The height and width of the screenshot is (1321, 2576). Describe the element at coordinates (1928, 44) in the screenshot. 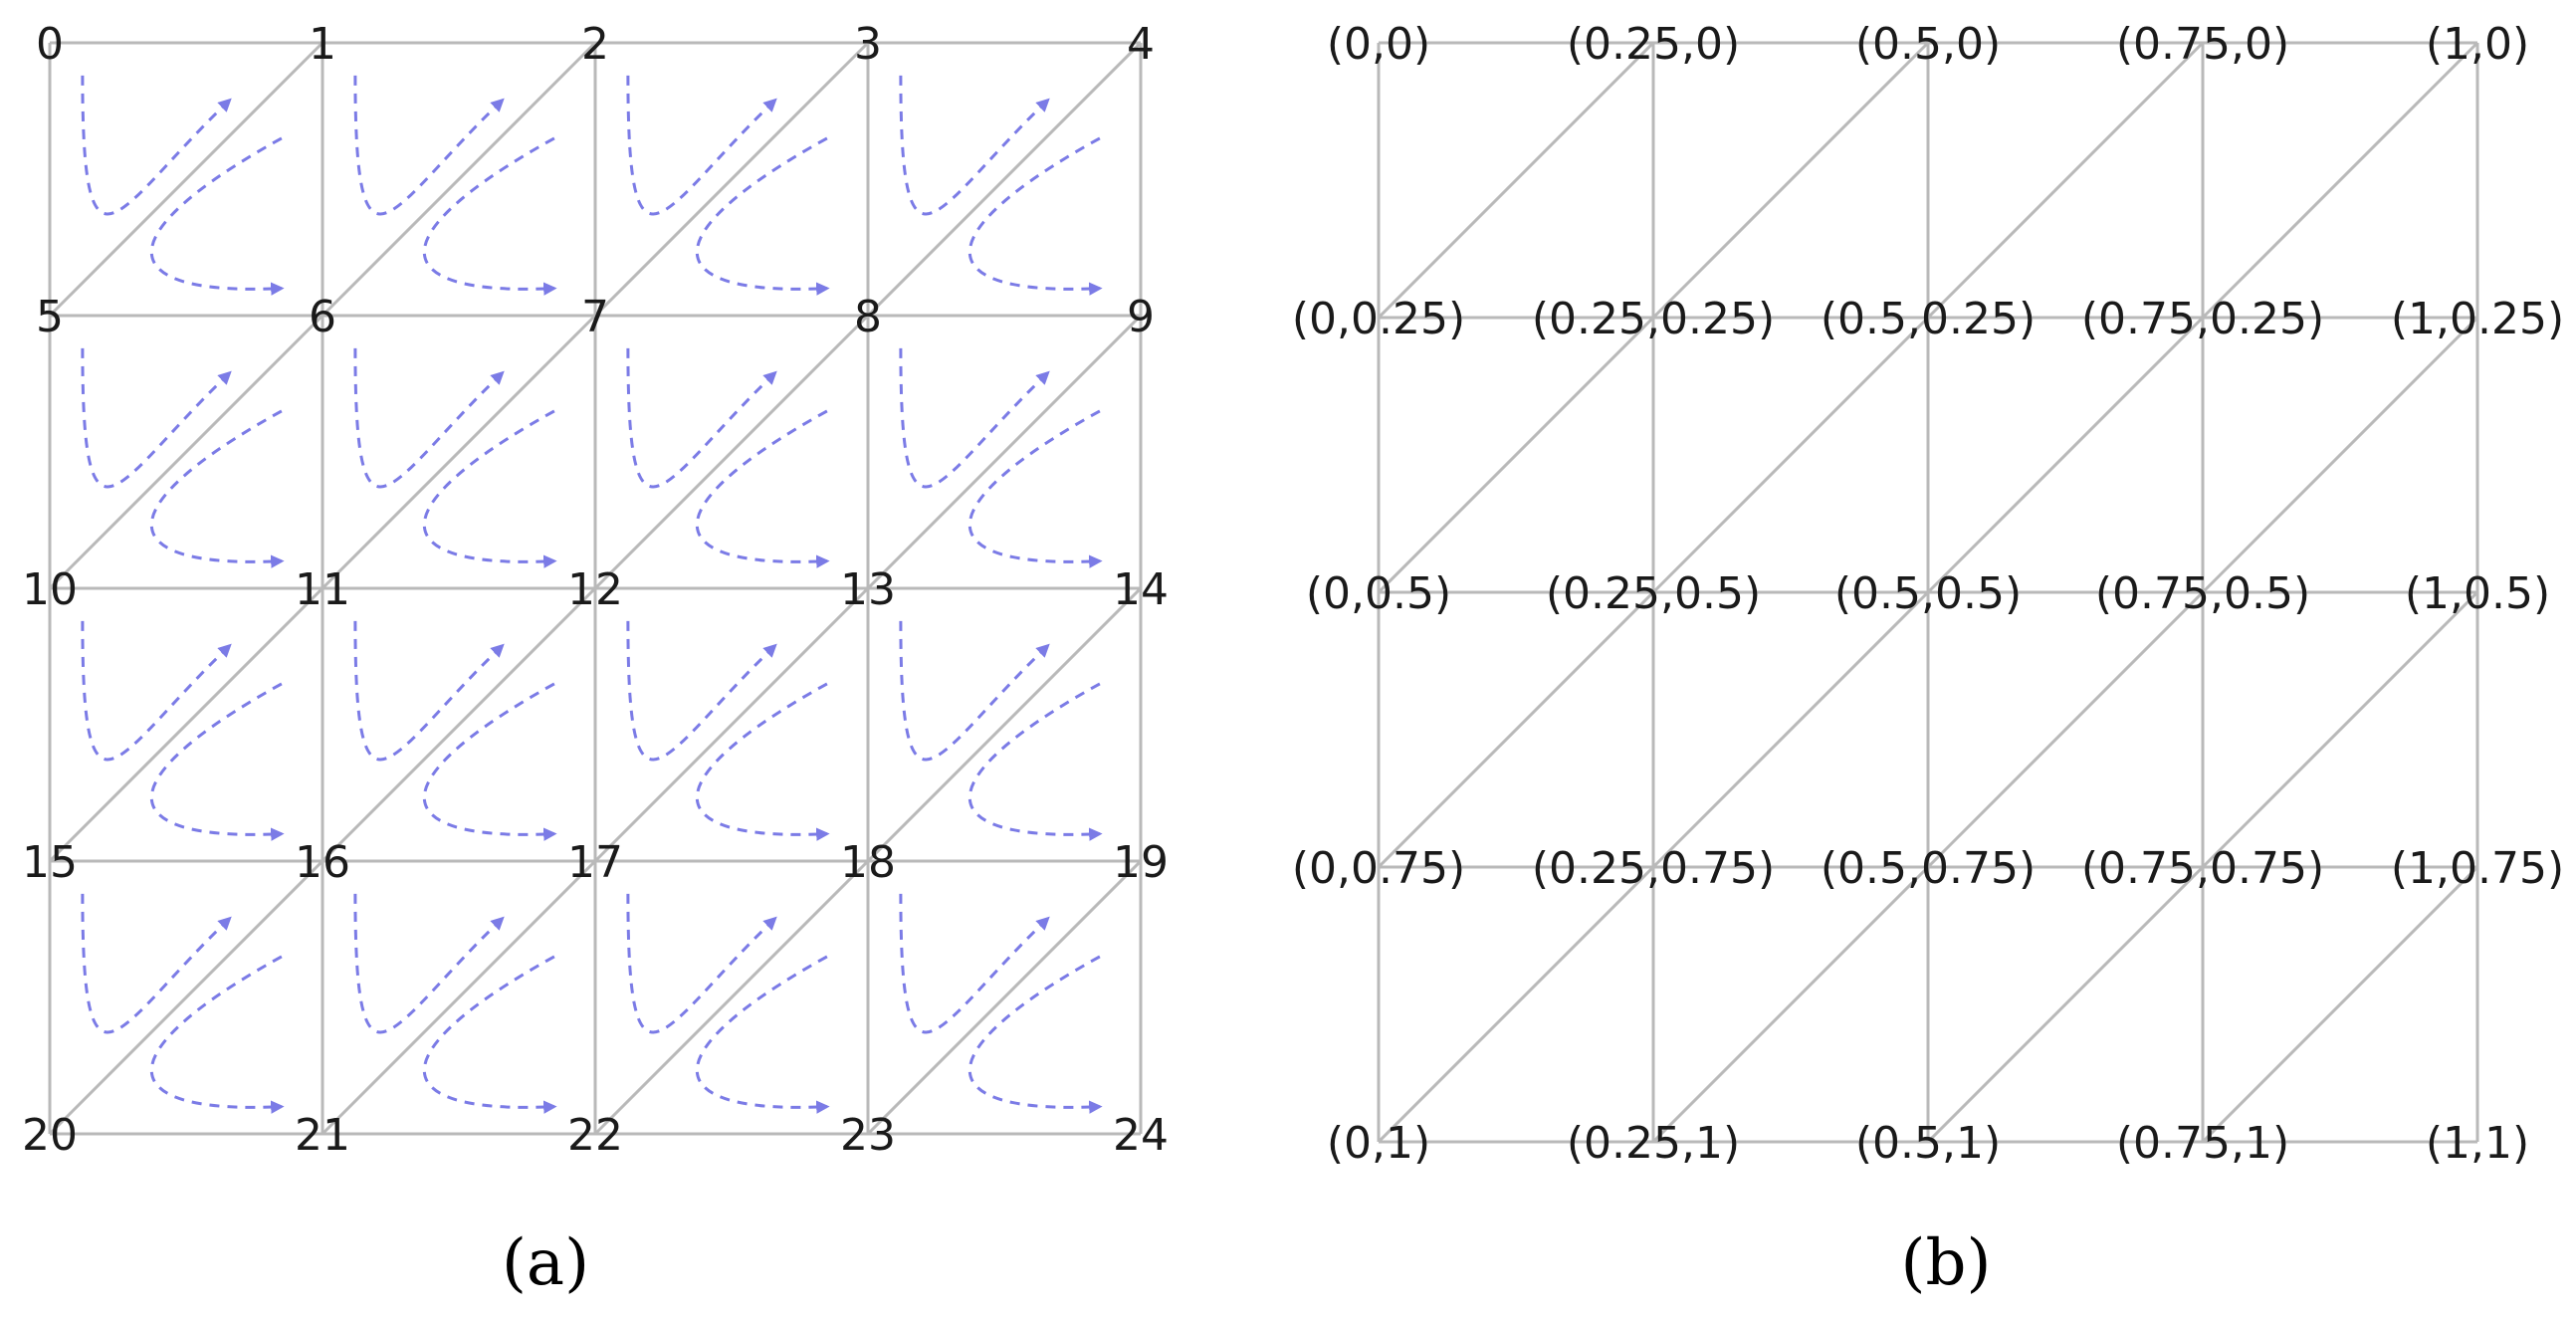

I see `uv-coordinate-label: (0.5,0)` at that location.